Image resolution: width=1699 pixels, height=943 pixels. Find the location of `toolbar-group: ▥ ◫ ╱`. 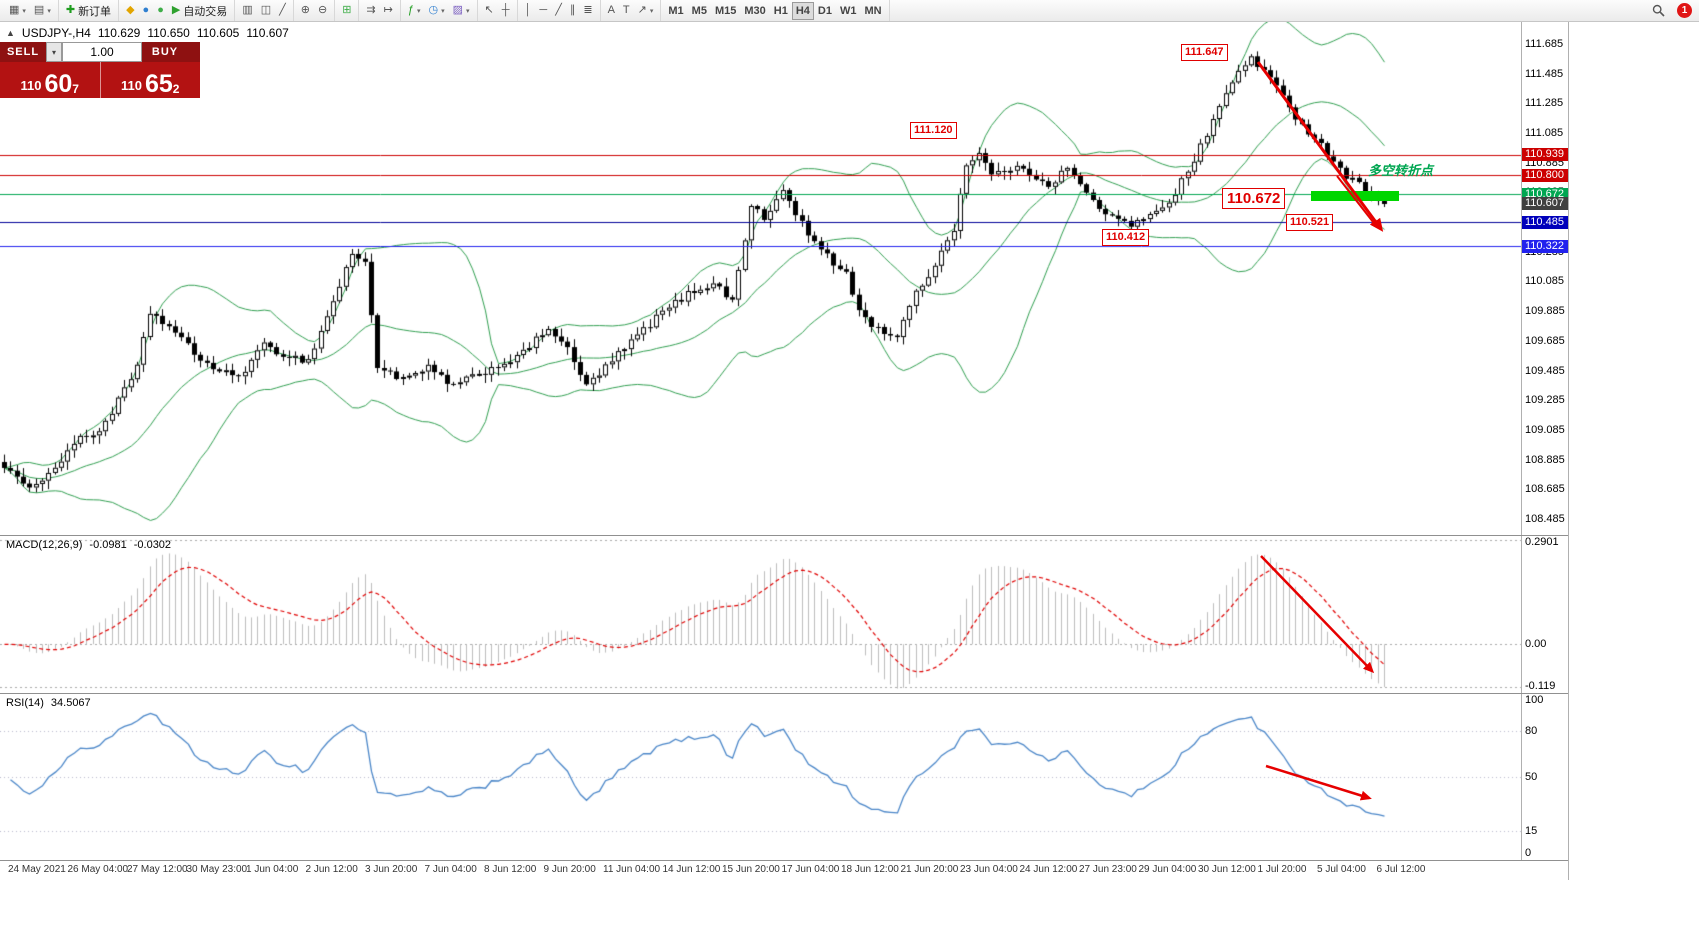

toolbar-group: ▥ ◫ ╱ is located at coordinates (264, 10).